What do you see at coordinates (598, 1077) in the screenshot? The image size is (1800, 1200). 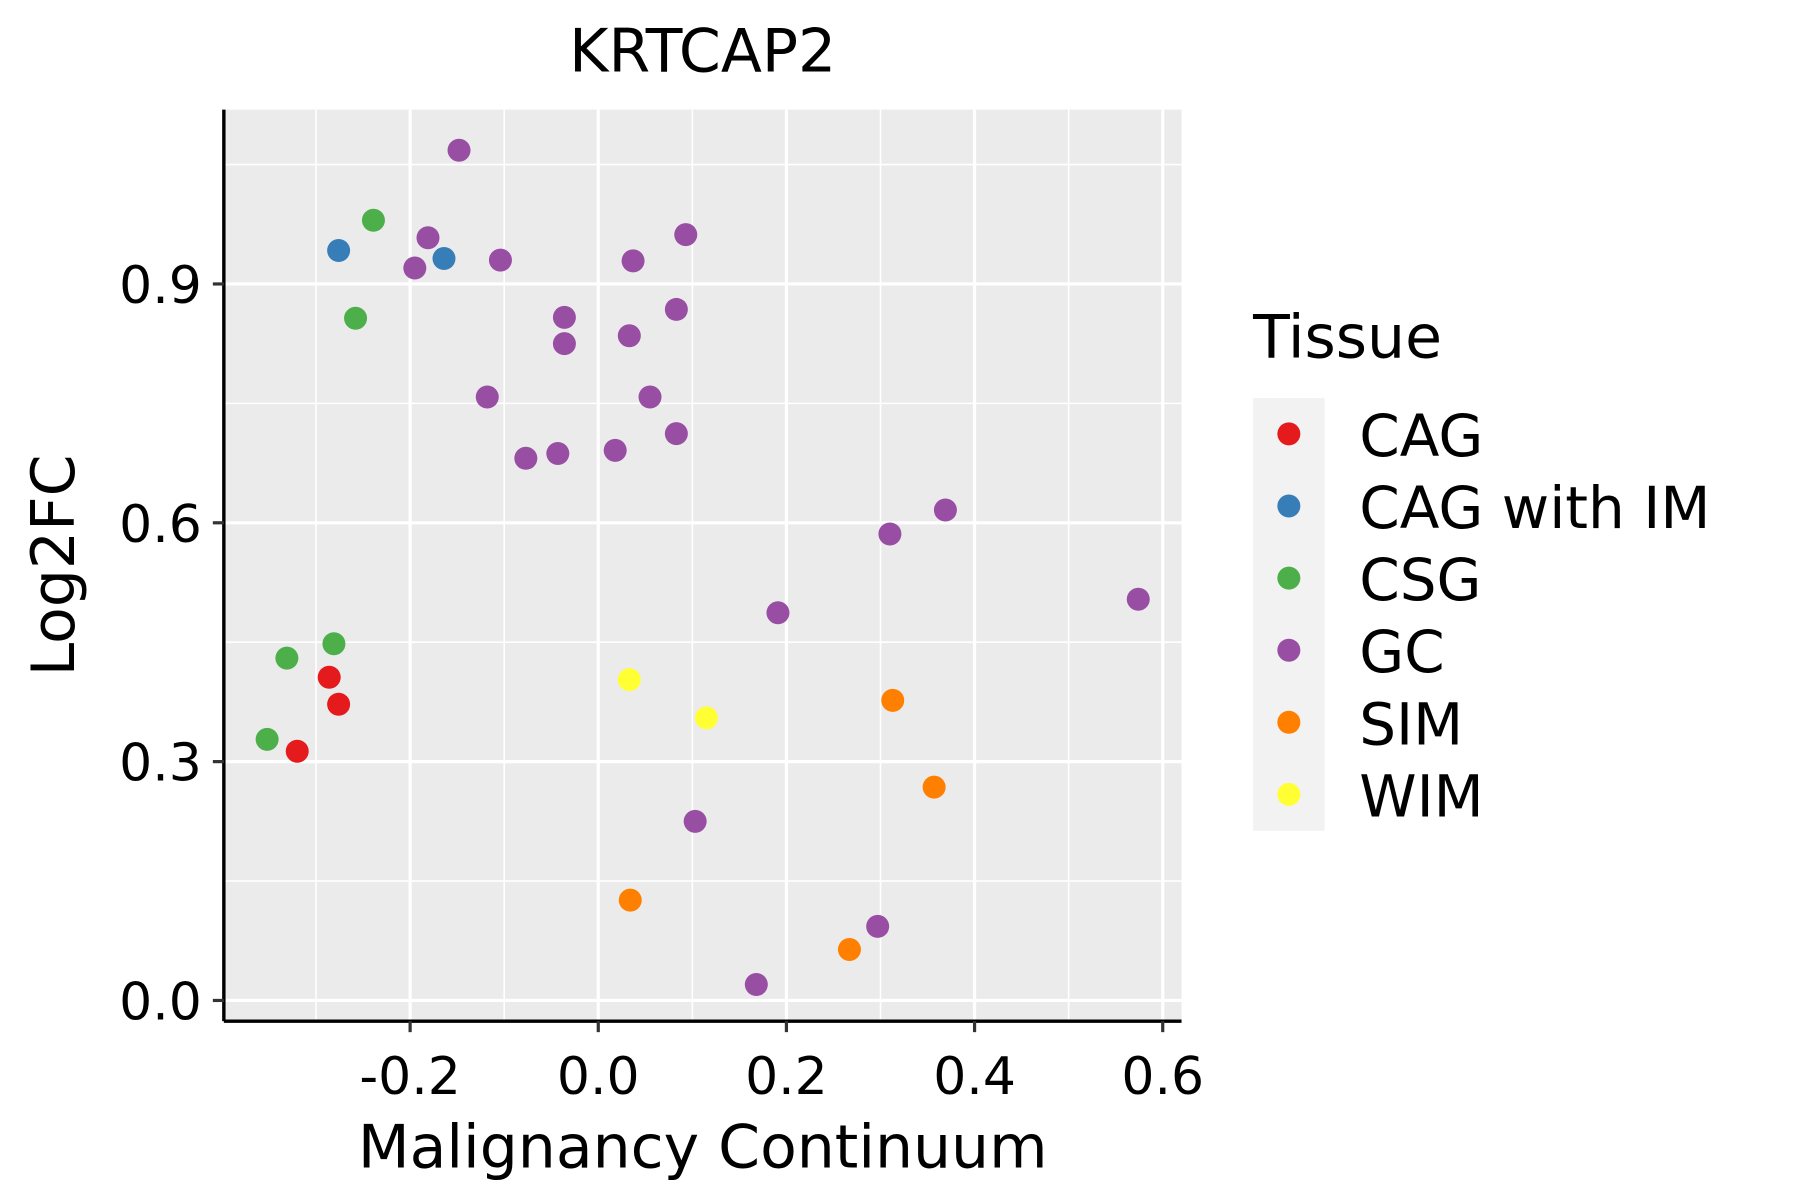 I see `x-tick-label: 0.0` at bounding box center [598, 1077].